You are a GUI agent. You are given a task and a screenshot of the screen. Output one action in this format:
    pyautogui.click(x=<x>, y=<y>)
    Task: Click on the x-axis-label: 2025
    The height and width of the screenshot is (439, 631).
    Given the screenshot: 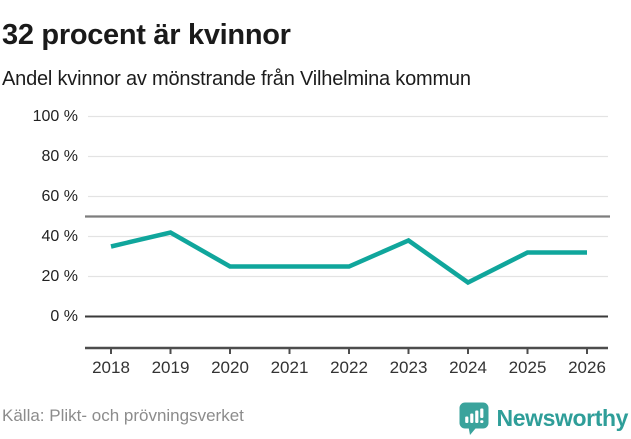 What is the action you would take?
    pyautogui.click(x=527, y=367)
    